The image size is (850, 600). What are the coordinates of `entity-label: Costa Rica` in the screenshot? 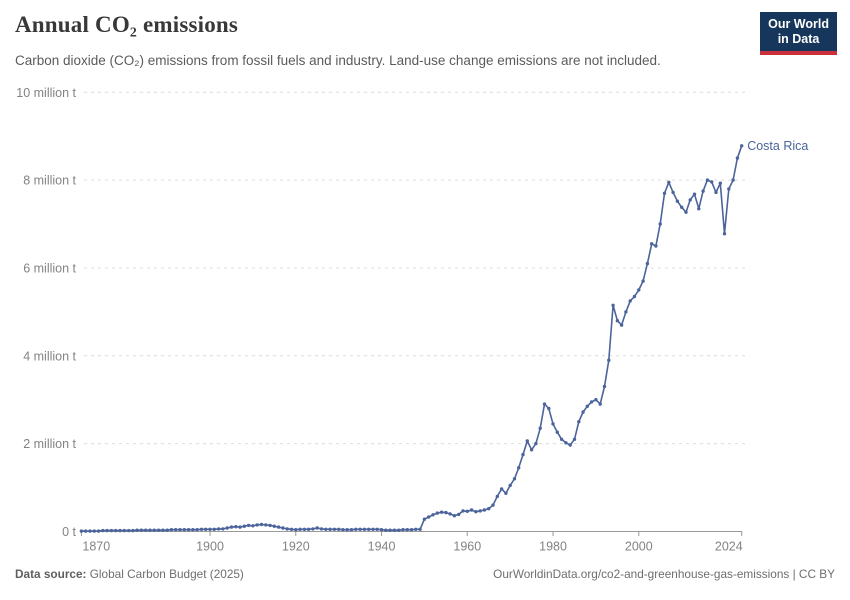 It's located at (777, 146).